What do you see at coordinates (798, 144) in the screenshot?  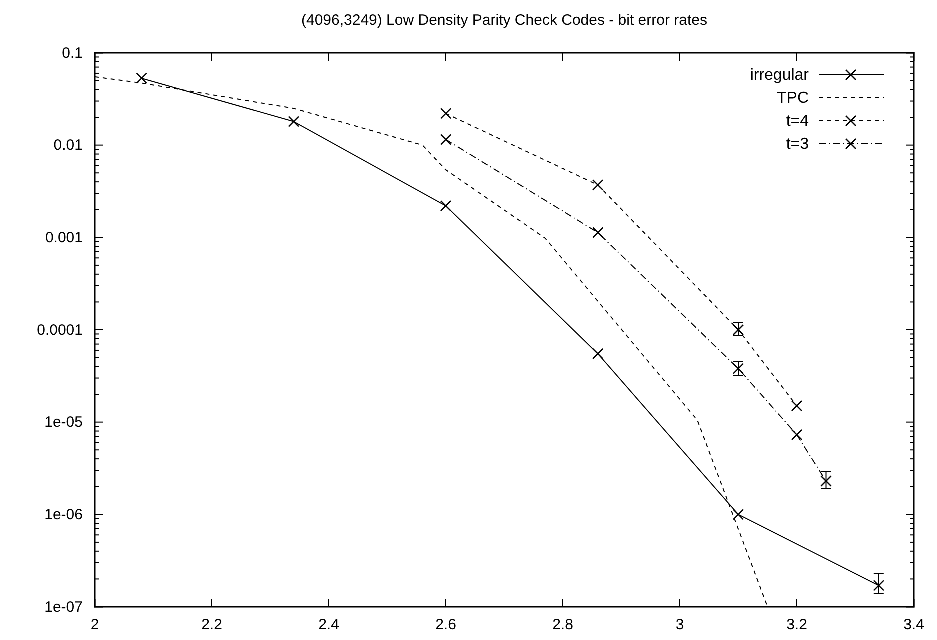 I see `legend-label: t=3` at bounding box center [798, 144].